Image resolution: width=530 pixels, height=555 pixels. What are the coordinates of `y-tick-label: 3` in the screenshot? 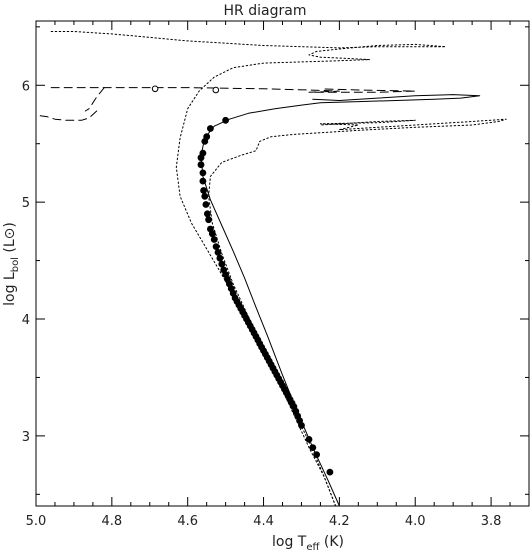 It's located at (26, 437).